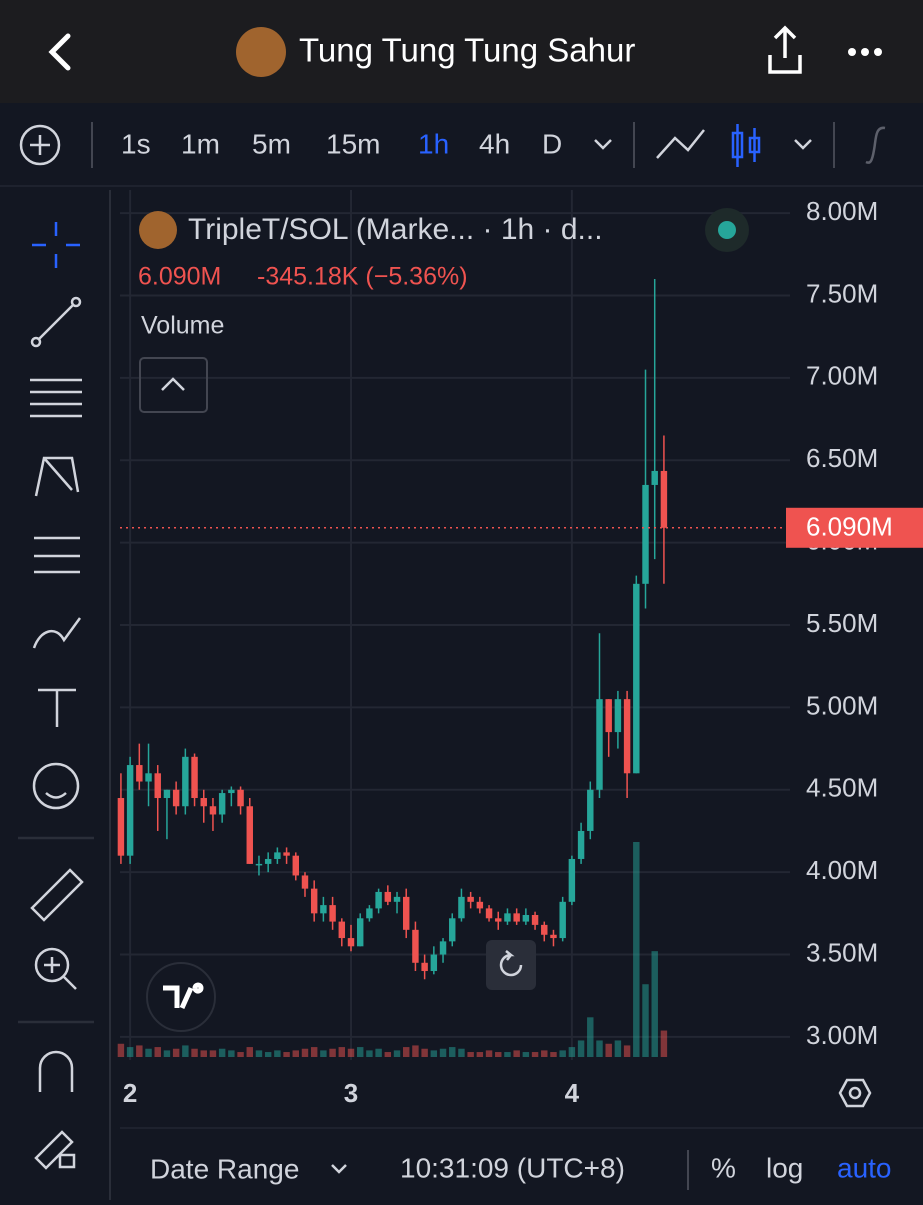 This screenshot has height=1205, width=923. Describe the element at coordinates (746, 145) in the screenshot. I see `candle-chart-button` at that location.